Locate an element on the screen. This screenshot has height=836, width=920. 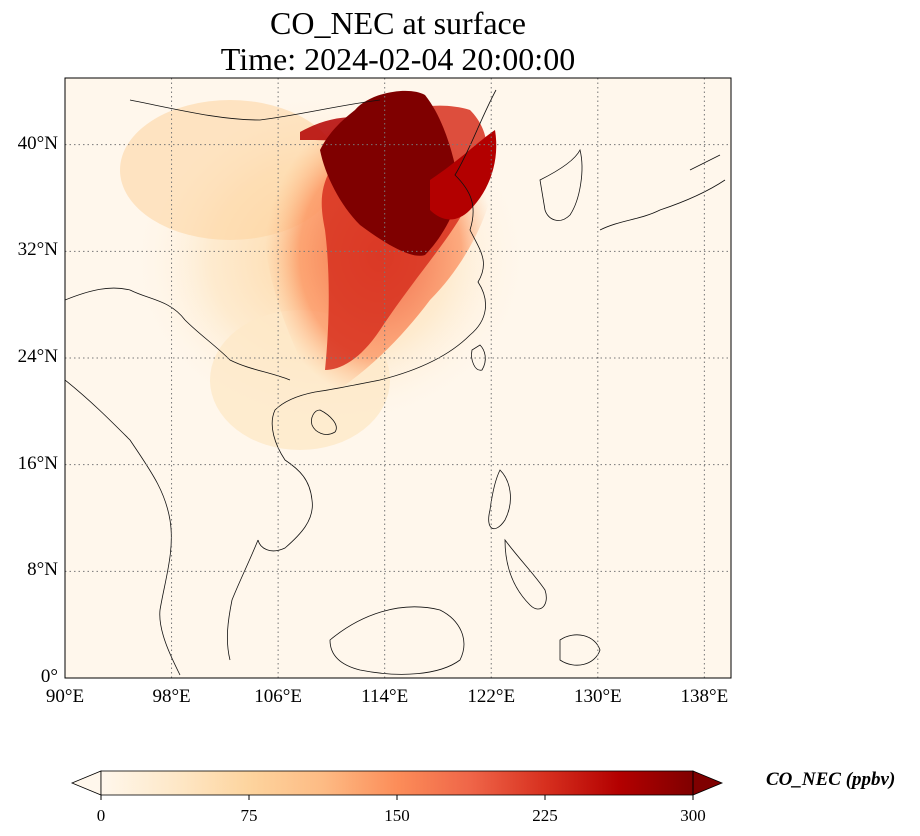
lon-tick-label: 138°E is located at coordinates (704, 696).